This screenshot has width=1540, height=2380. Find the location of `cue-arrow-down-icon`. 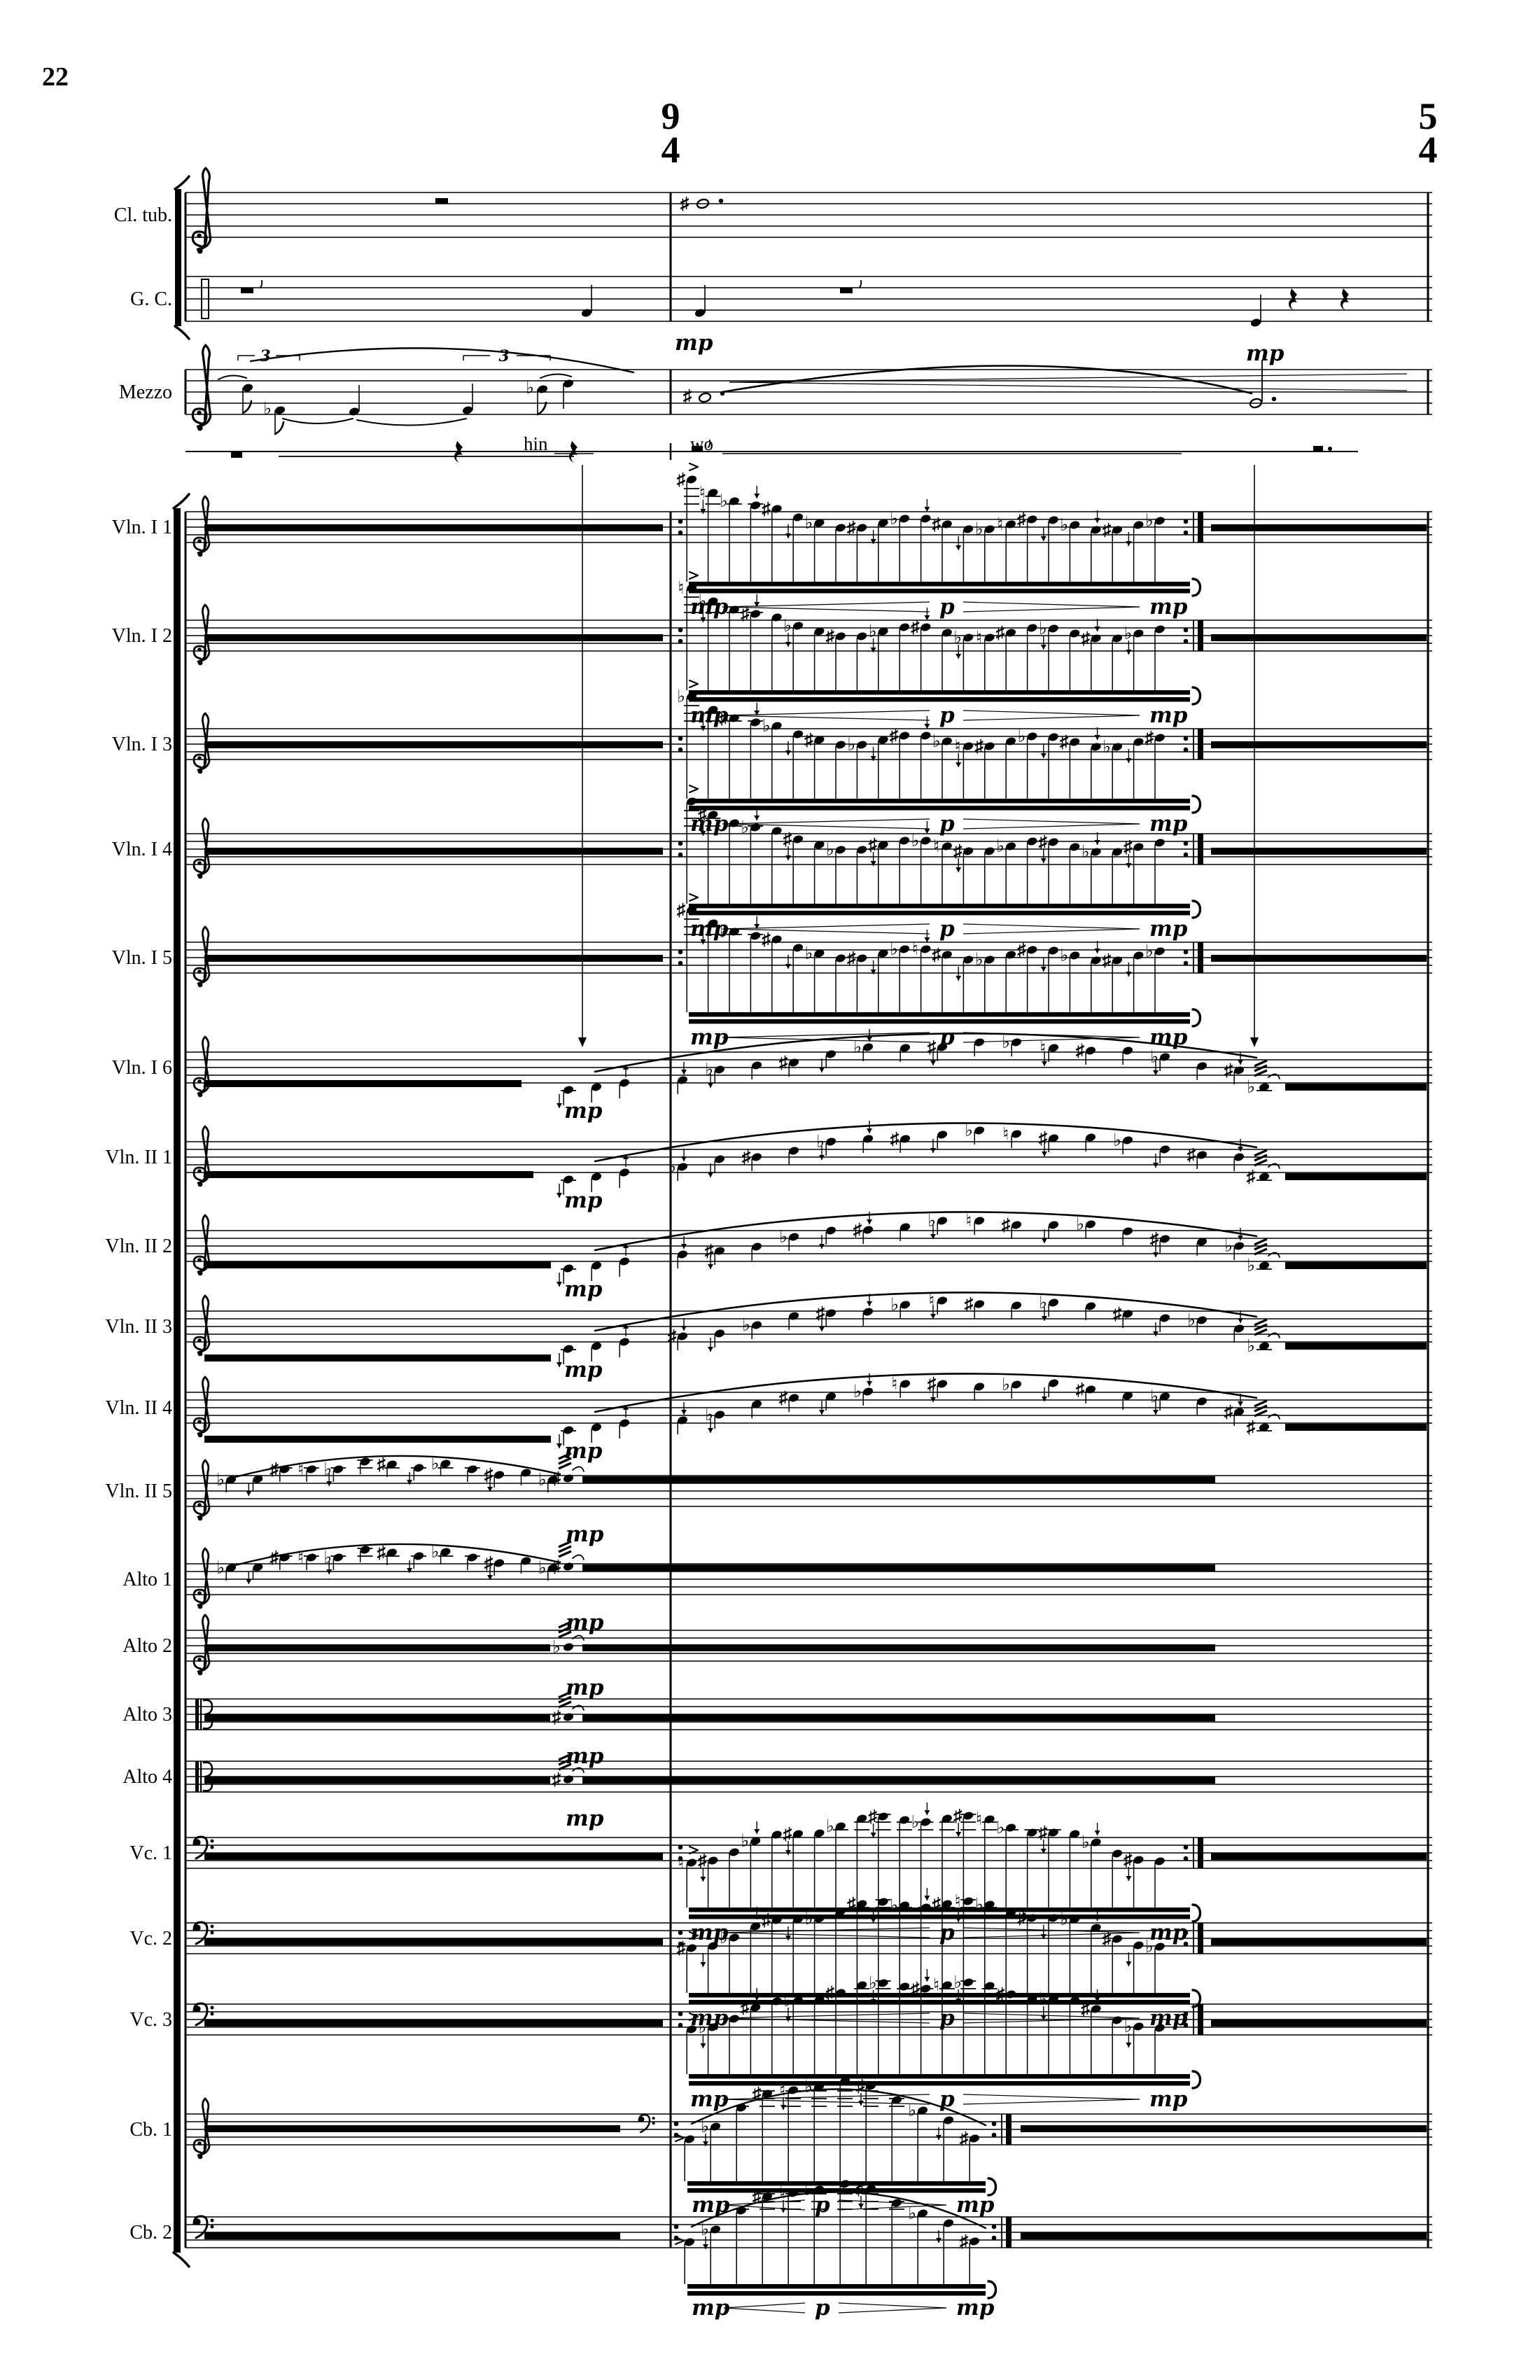

cue-arrow-down-icon is located at coordinates (1254, 1042).